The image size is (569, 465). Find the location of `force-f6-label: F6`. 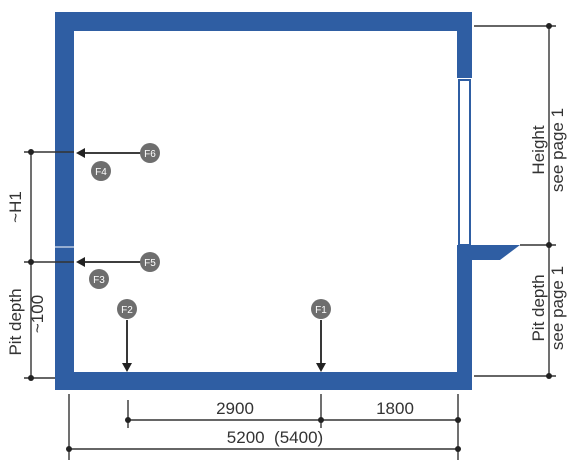

force-f6-label: F6 is located at coordinates (150, 154).